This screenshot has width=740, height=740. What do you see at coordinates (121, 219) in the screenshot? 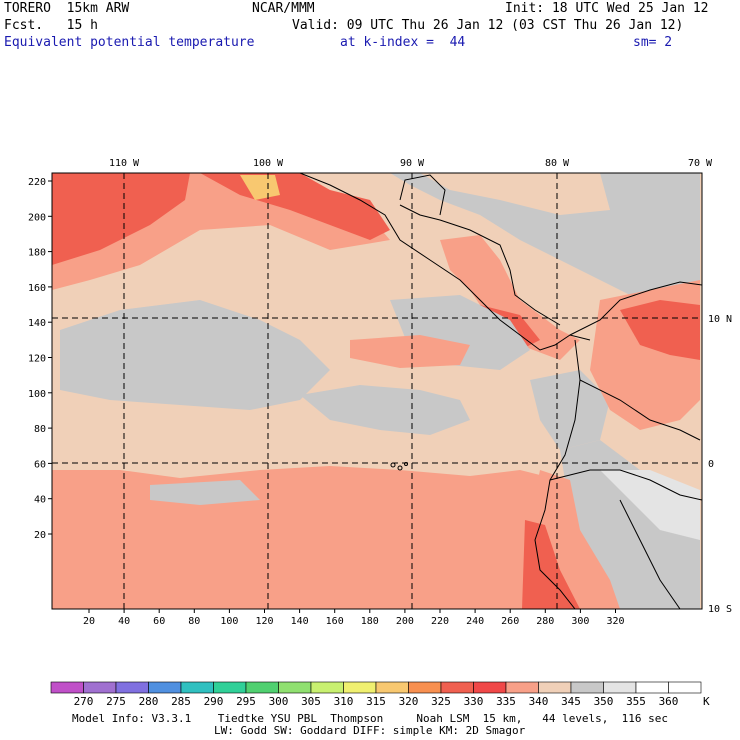
I see `field-northwest-hot` at bounding box center [121, 219].